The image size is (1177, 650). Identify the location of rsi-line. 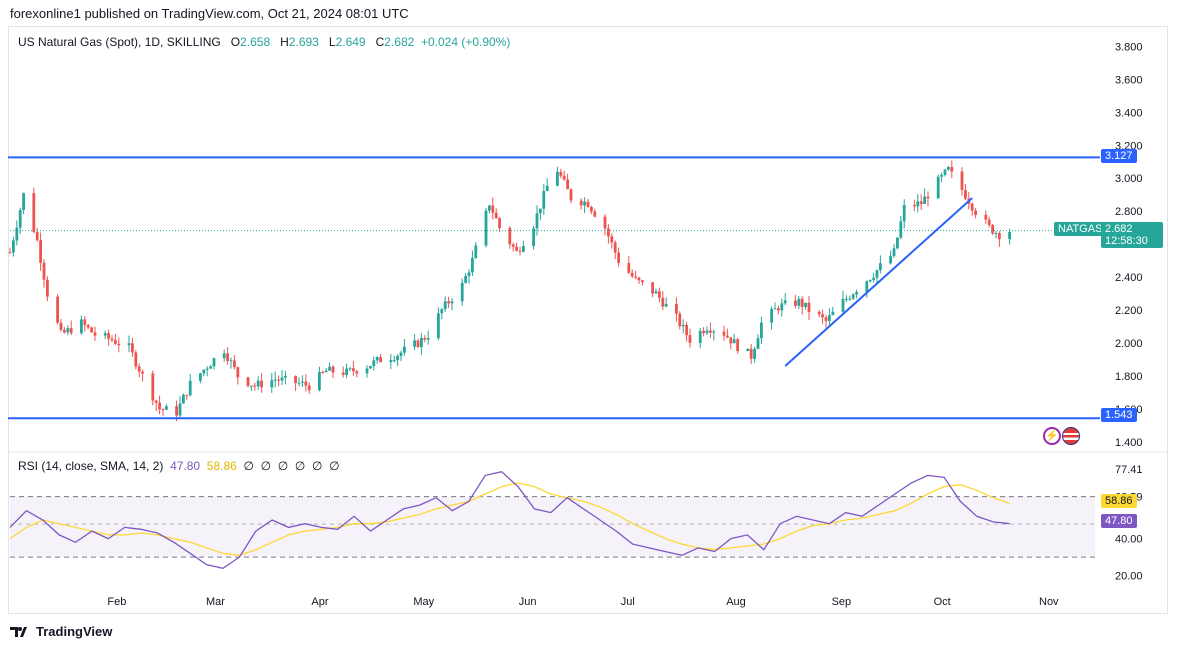
(509, 519).